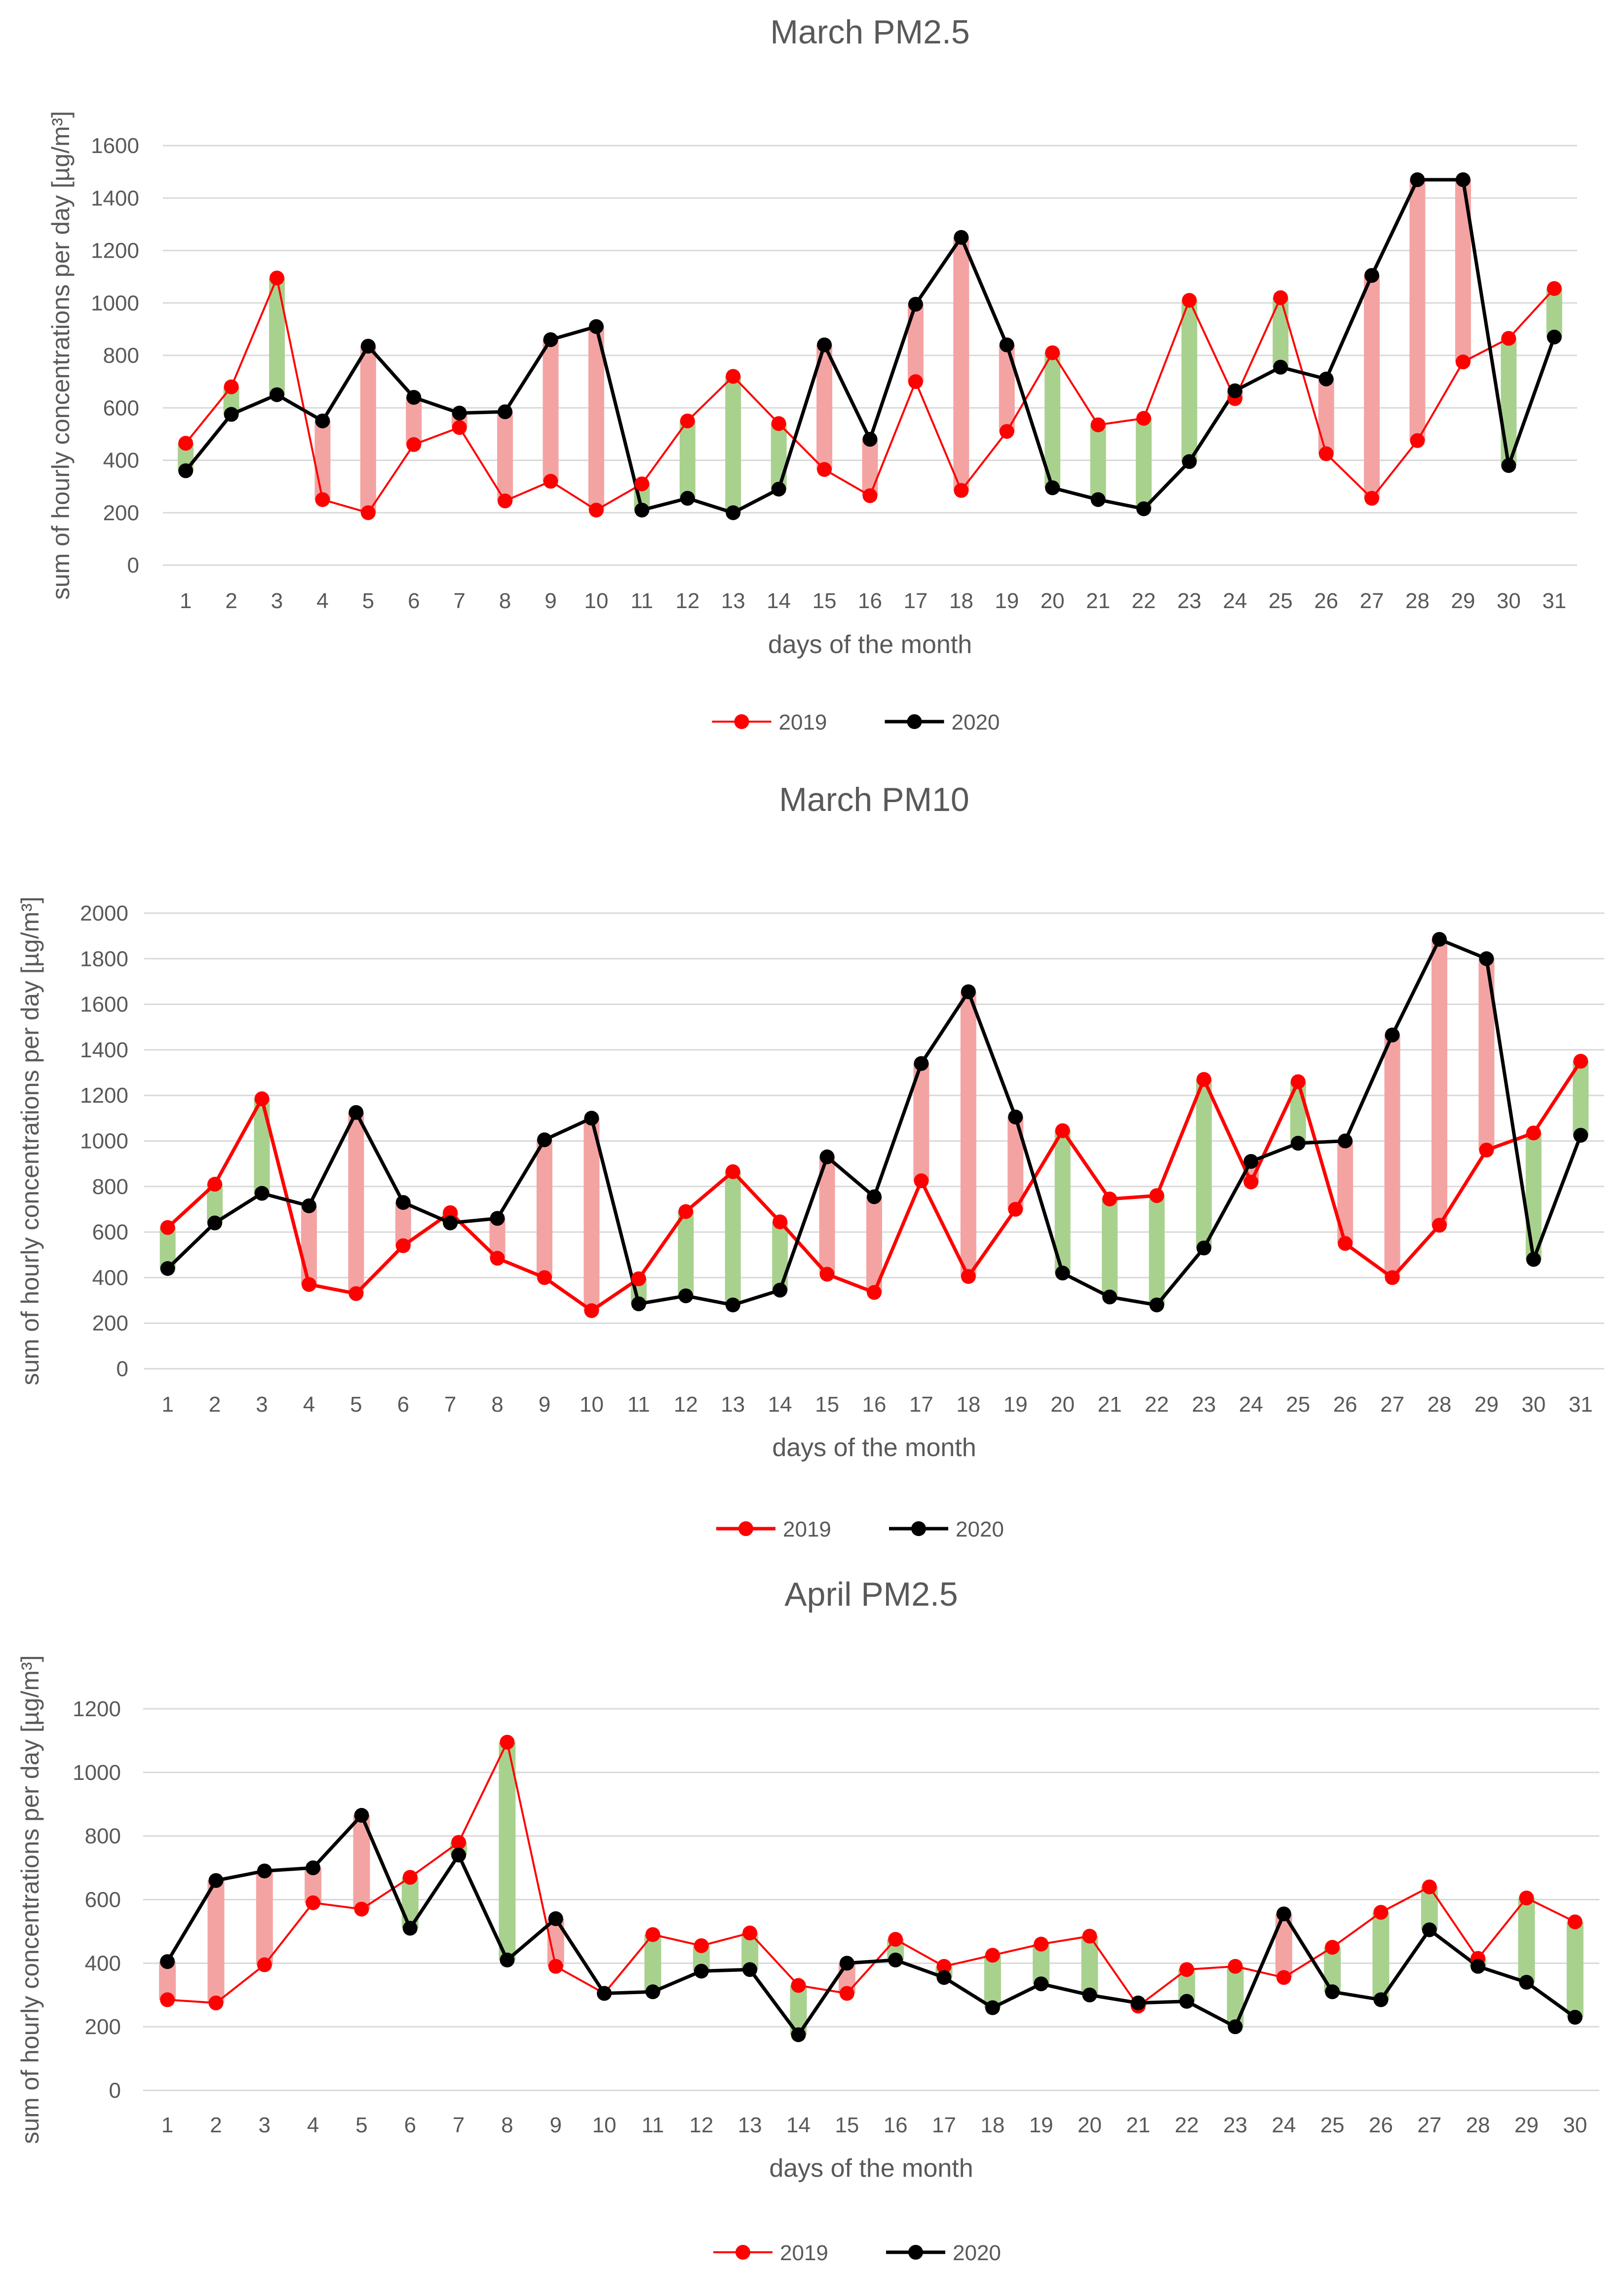  Describe the element at coordinates (1144, 601) in the screenshot. I see `x-tick-label: 22` at that location.